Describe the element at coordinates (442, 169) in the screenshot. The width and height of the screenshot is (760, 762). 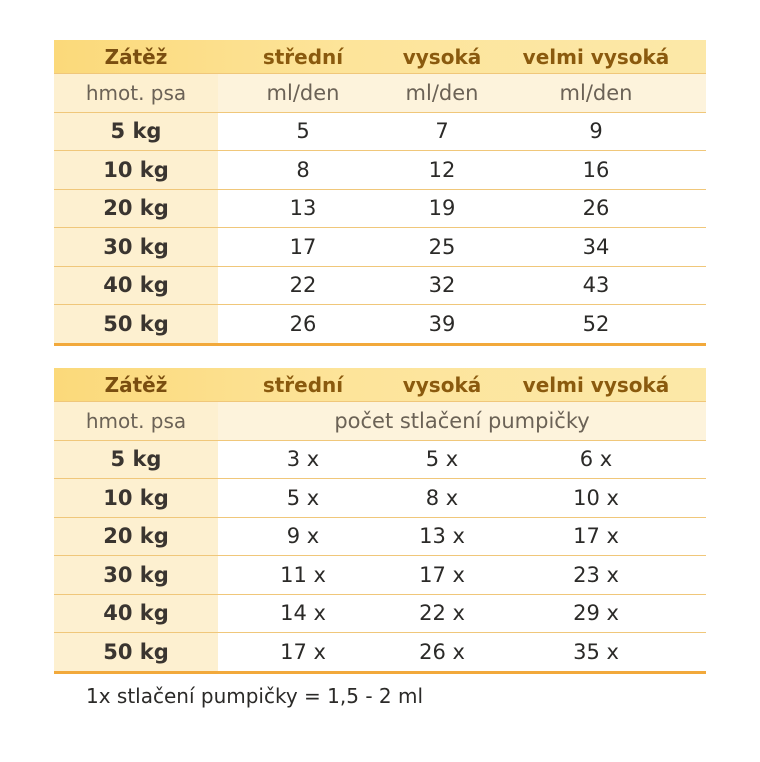
I see `value-cell: 12` at that location.